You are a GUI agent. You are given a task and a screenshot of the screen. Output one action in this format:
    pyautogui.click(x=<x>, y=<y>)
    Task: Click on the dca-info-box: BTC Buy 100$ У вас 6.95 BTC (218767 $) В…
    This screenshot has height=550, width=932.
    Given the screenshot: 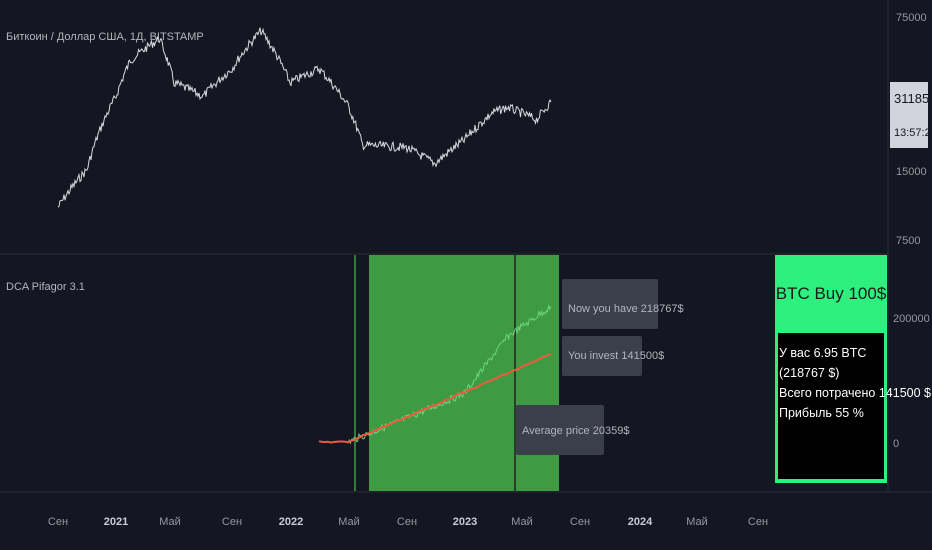 What is the action you would take?
    pyautogui.click(x=853, y=369)
    